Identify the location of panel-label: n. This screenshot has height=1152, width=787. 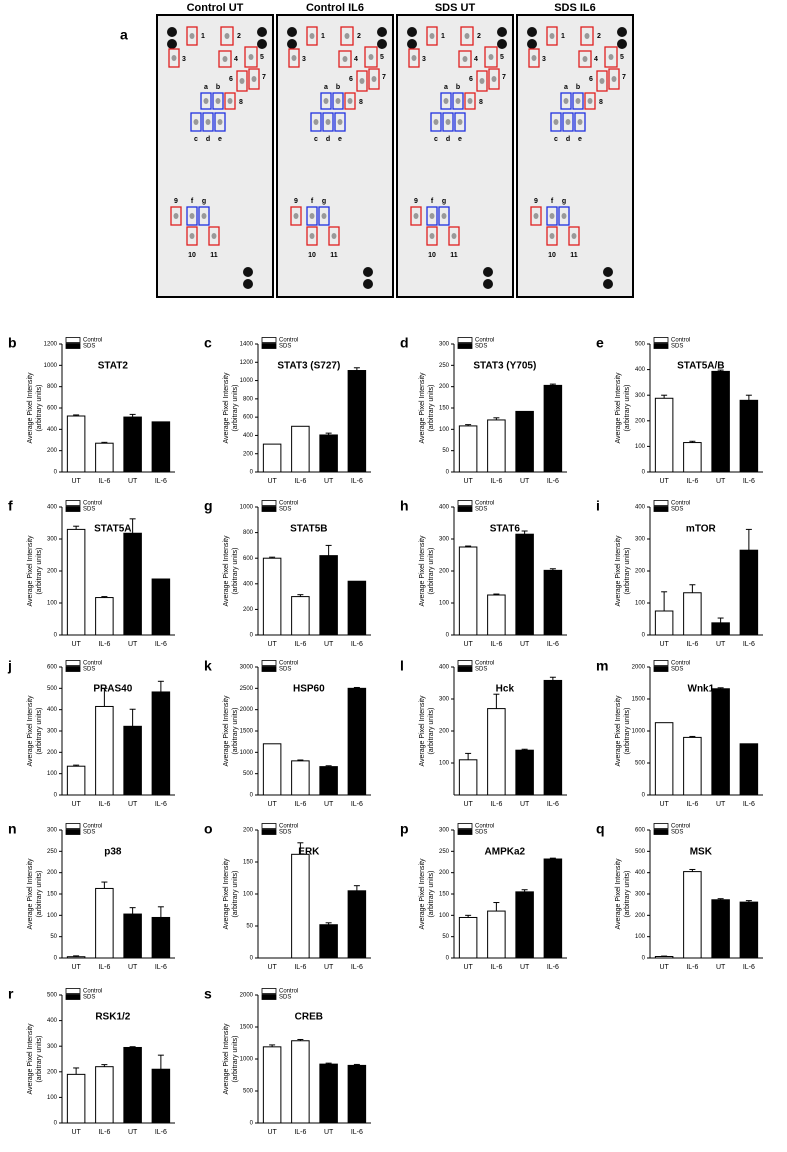
(12, 829).